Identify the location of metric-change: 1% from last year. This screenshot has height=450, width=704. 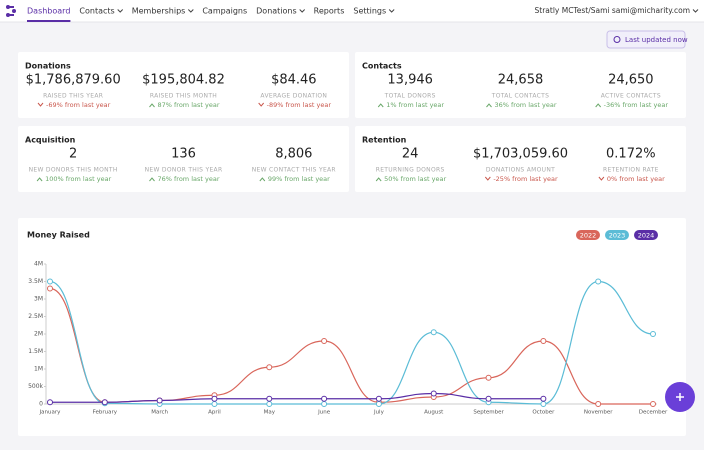
(415, 105).